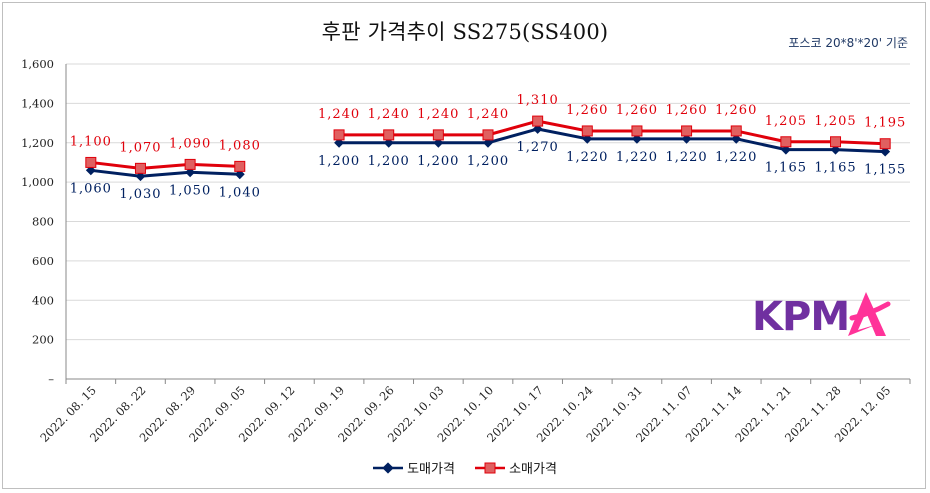  What do you see at coordinates (140, 147) in the screenshot?
I see `data-label: 1,070` at bounding box center [140, 147].